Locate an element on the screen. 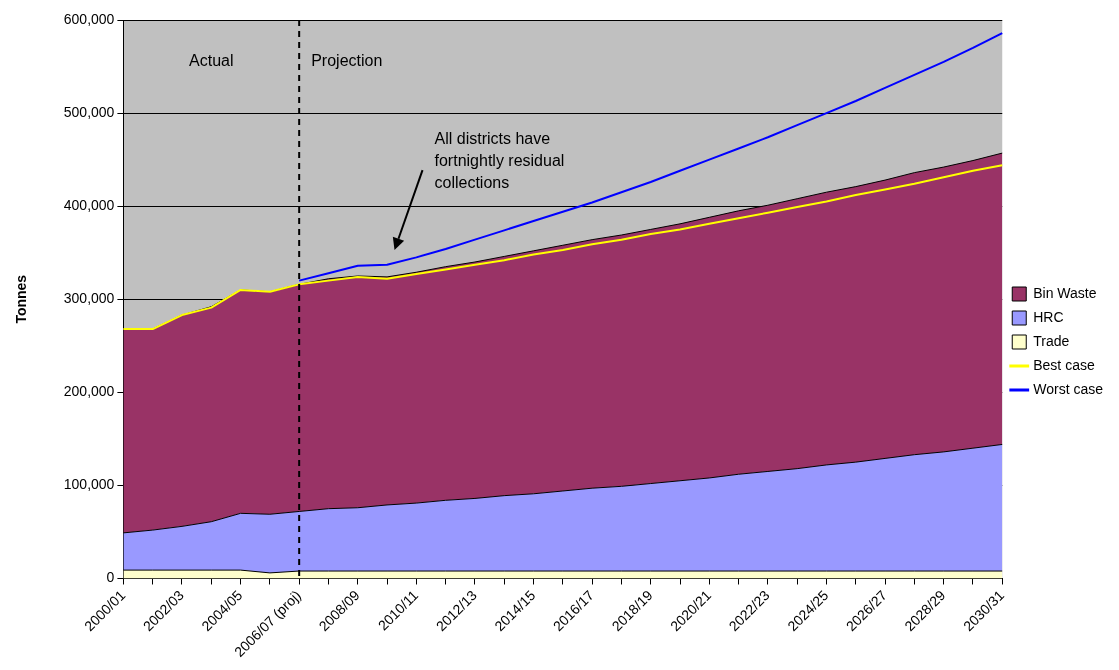 The height and width of the screenshot is (670, 1119). legend-label: Best case is located at coordinates (1064, 364).